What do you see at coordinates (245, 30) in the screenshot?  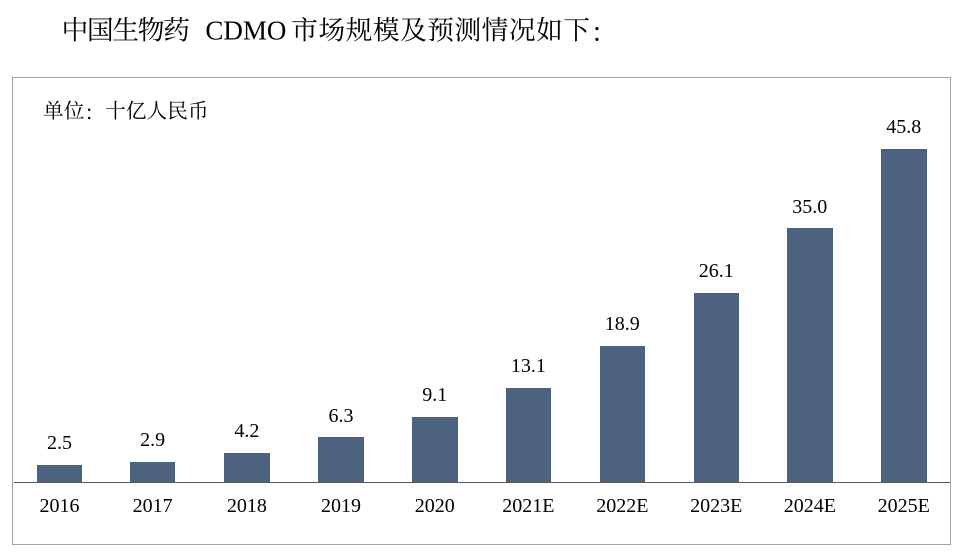 I see `svg-text: CDMO` at bounding box center [245, 30].